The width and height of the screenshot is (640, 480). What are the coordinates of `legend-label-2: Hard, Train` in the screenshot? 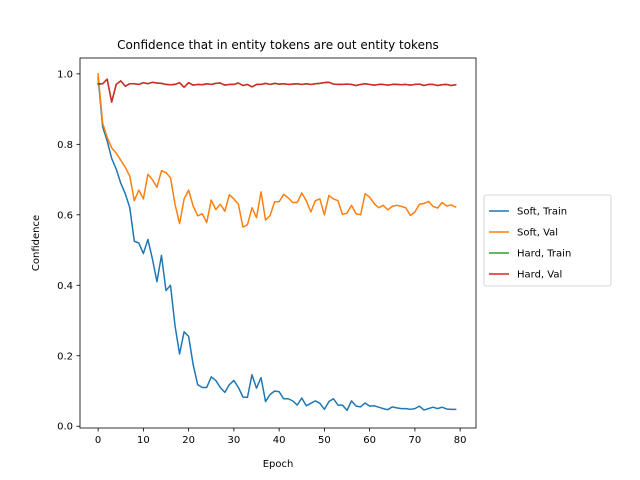 It's located at (544, 254).